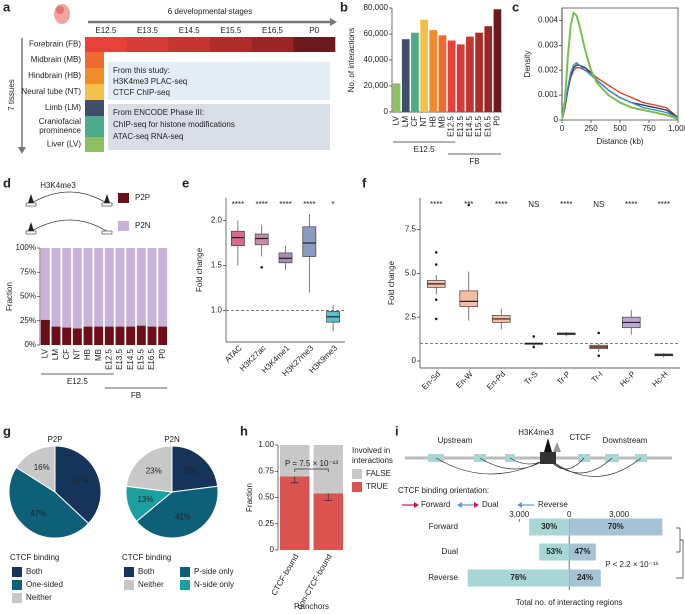 This screenshot has height=614, width=685. Describe the element at coordinates (94, 76) in the screenshot. I see `tissue-cell` at that location.